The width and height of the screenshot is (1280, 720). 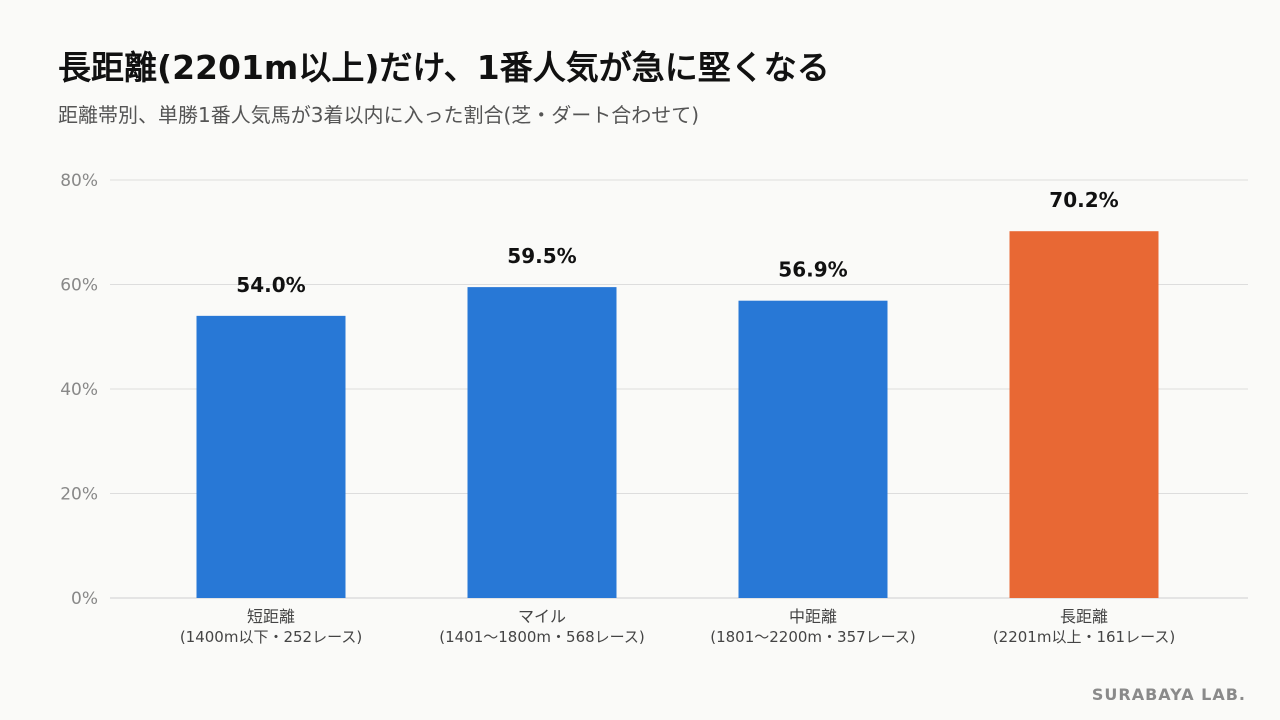 I want to click on x-category-detail: (2201m以上・161レース), so click(x=1084, y=637).